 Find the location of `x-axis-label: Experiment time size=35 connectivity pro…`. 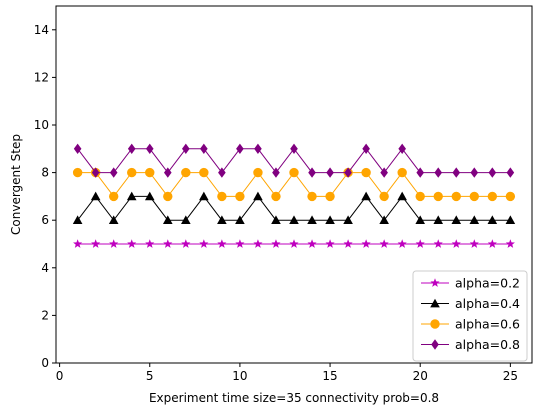

x-axis-label: Experiment time size=35 connectivity pro… is located at coordinates (294, 398).